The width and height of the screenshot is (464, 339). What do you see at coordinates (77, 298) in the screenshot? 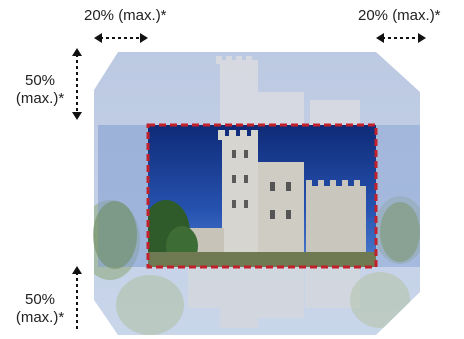
I see `up-arrow-icon` at bounding box center [77, 298].